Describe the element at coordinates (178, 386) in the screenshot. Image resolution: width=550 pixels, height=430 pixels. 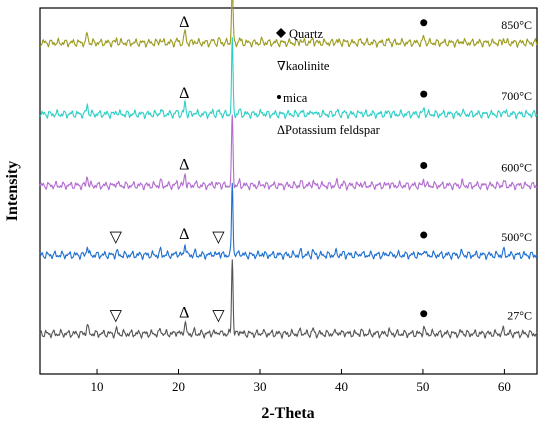
I see `x-tick-label: 20` at that location.